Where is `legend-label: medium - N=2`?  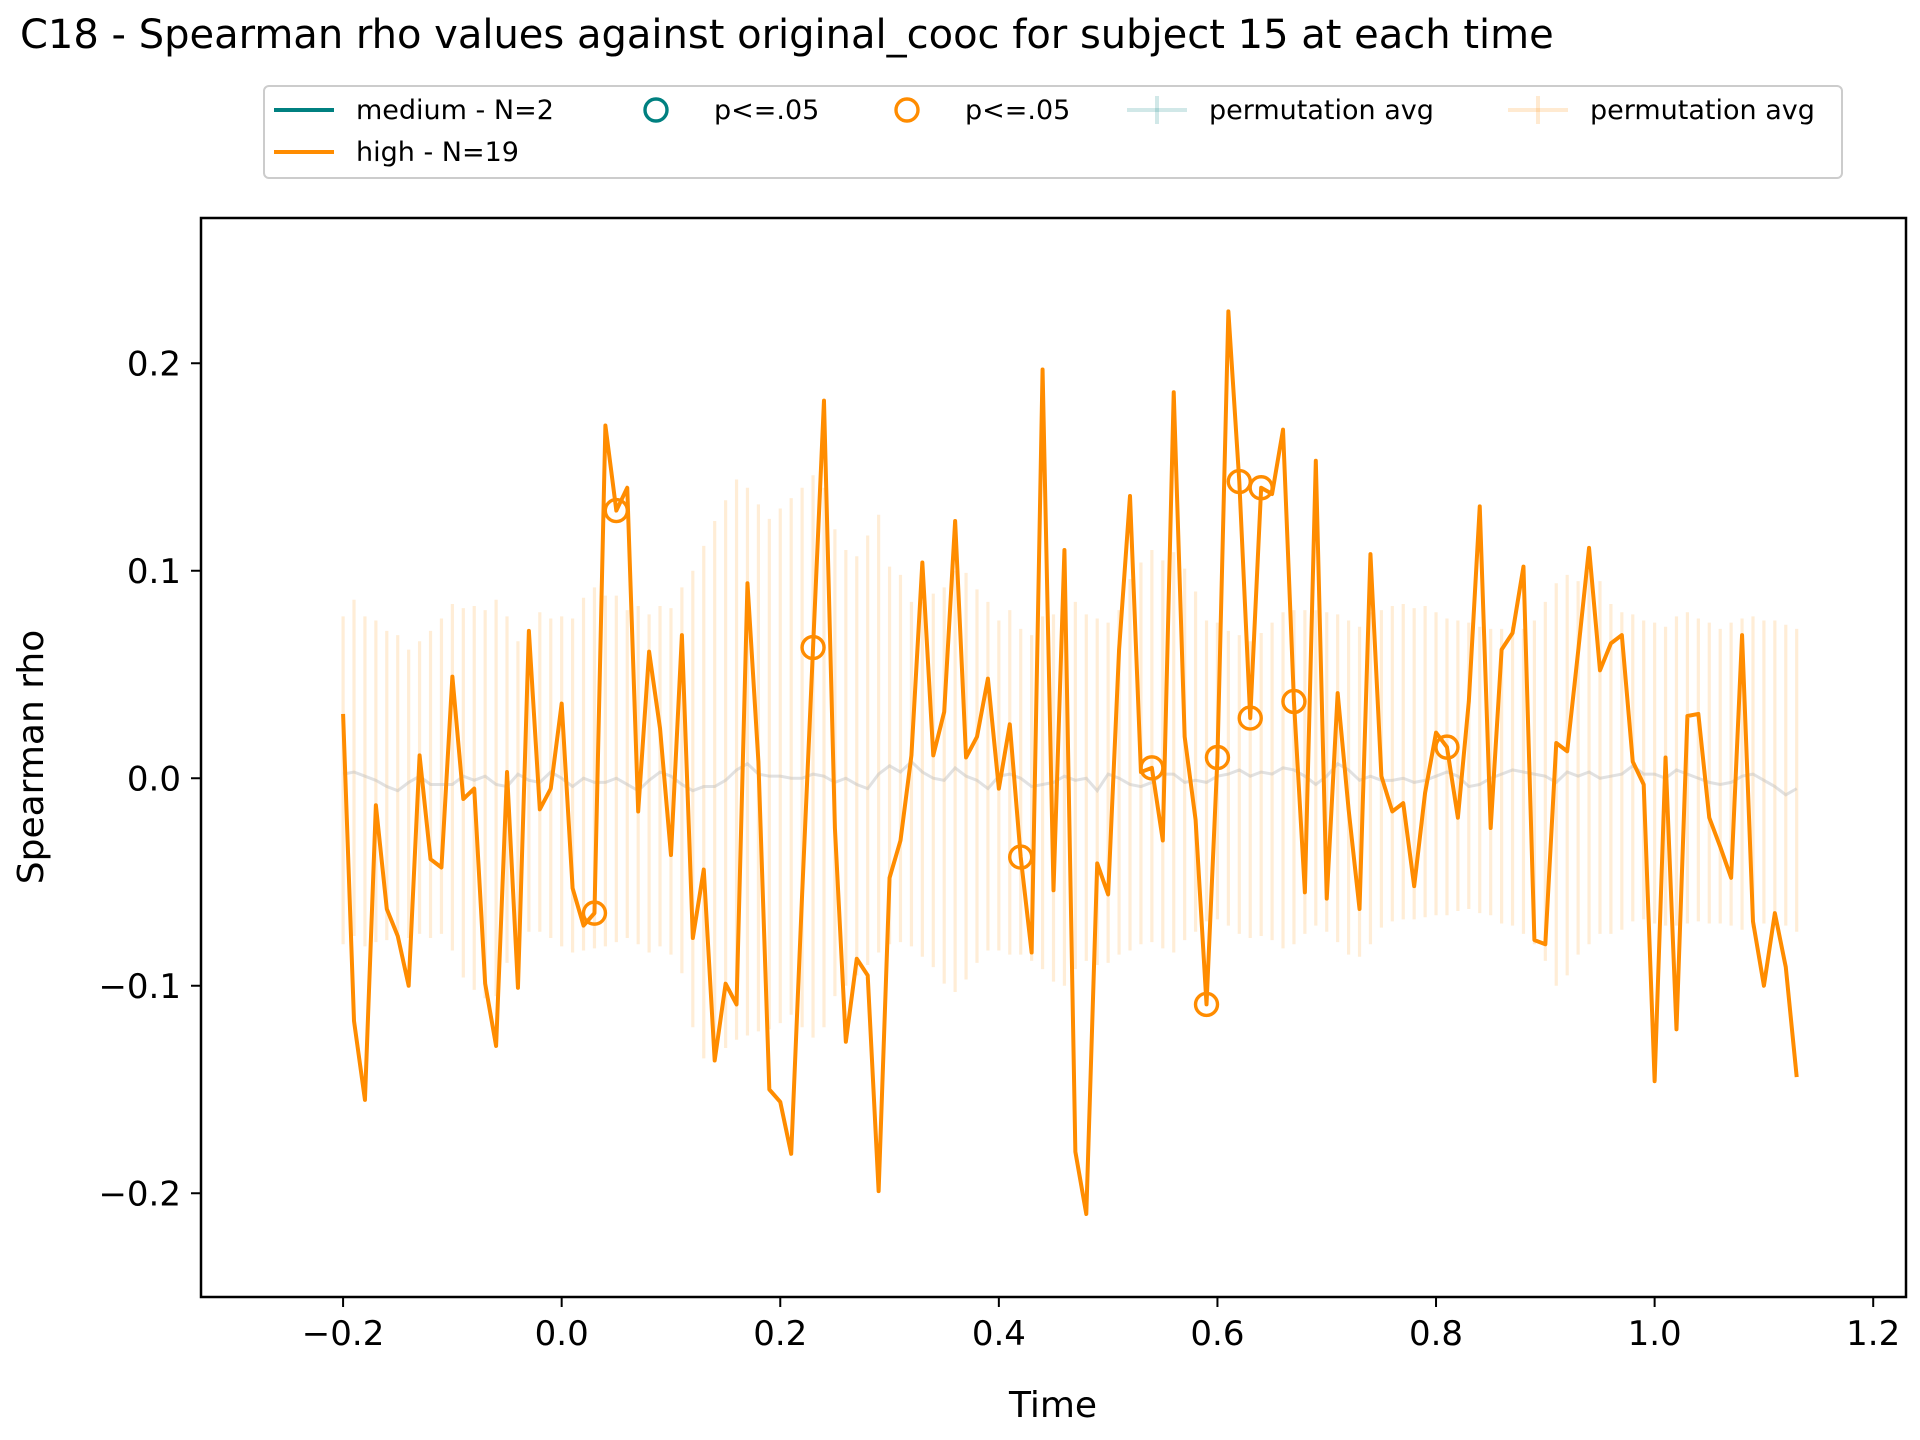
legend-label: medium - N=2 is located at coordinates (455, 110).